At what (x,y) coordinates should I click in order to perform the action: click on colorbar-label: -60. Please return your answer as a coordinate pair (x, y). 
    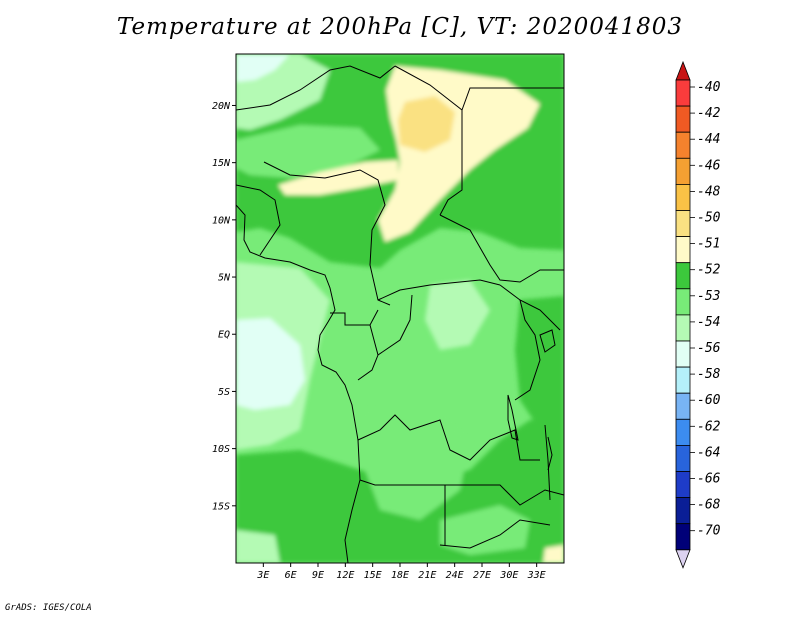
    Looking at the image, I should click on (709, 400).